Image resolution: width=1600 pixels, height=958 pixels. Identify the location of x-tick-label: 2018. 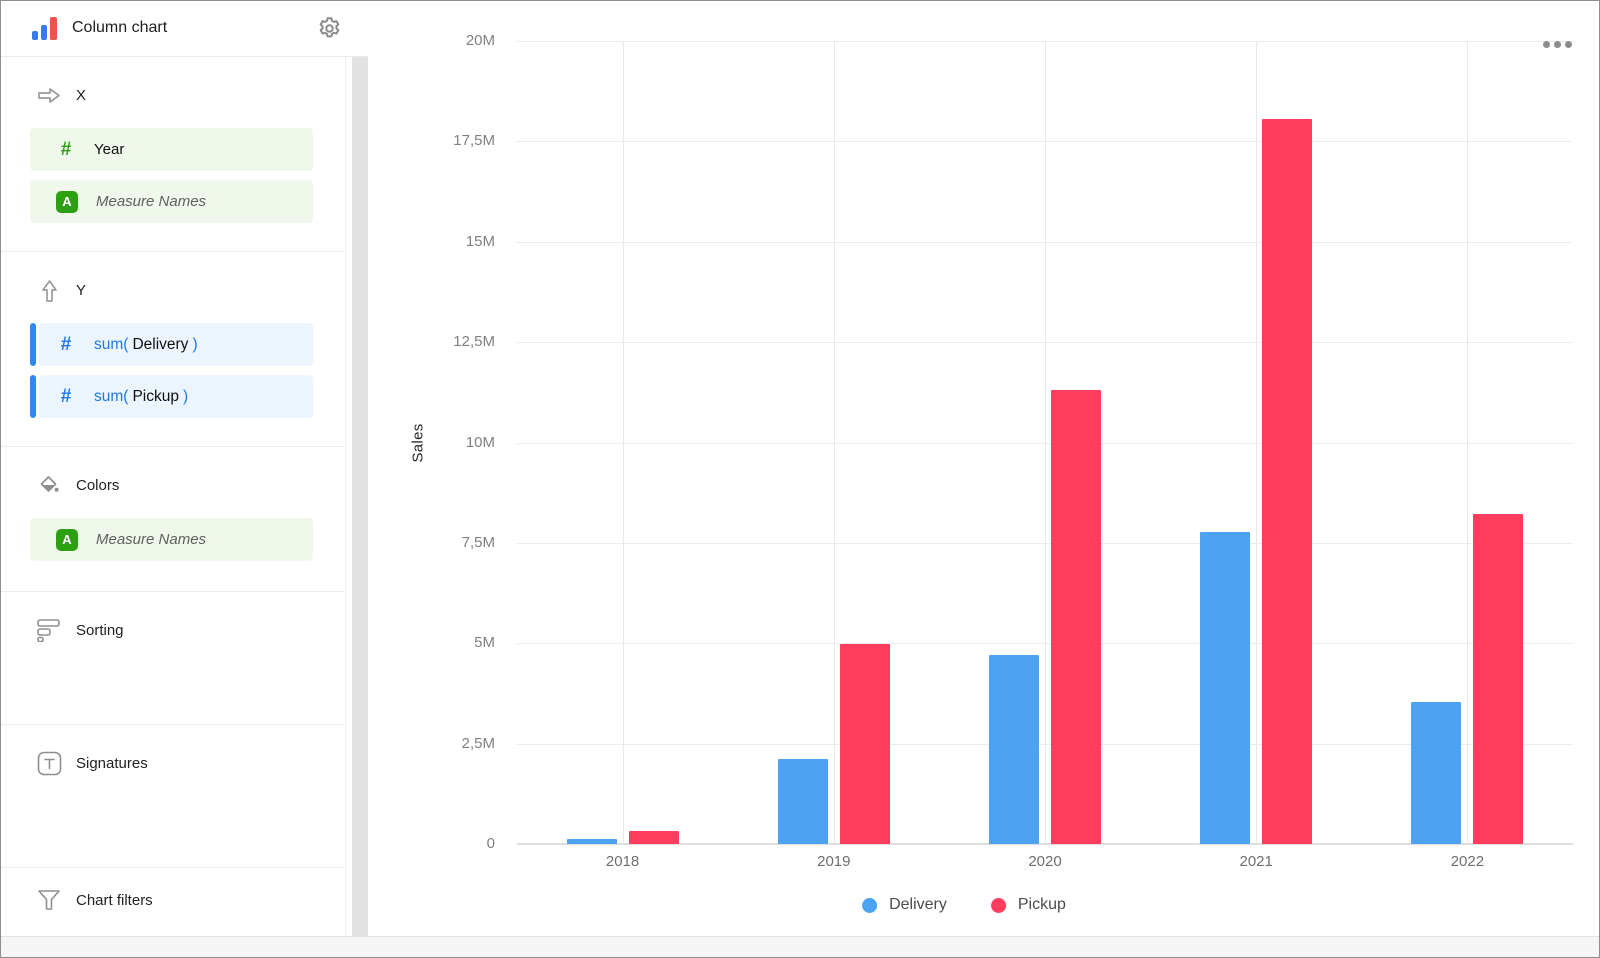
(622, 861).